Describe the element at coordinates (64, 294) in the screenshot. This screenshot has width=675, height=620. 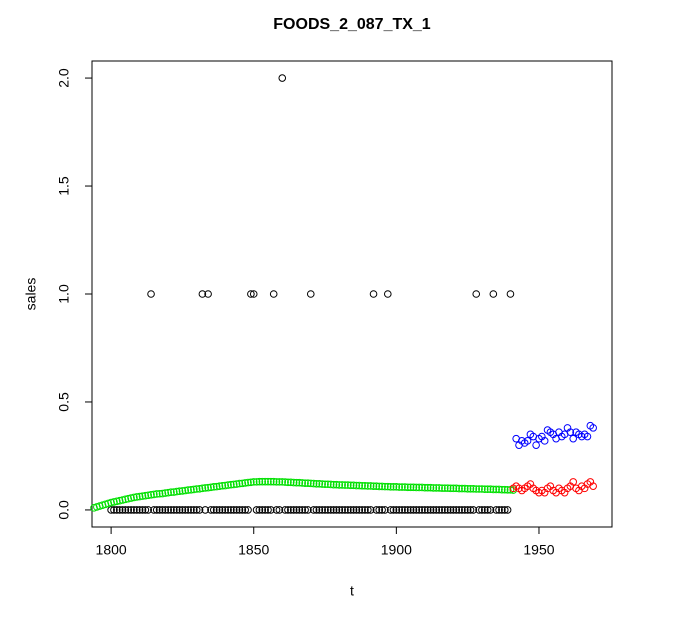
I see `y-tick-label: 1.0` at that location.